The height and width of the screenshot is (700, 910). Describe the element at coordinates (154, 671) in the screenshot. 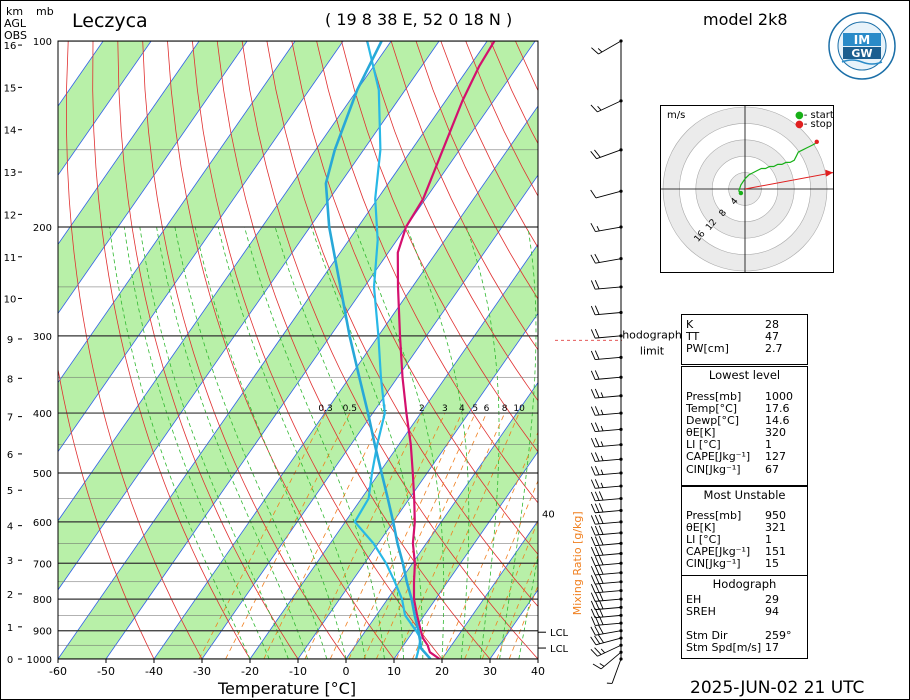

I see `x-tick-label: -40` at that location.